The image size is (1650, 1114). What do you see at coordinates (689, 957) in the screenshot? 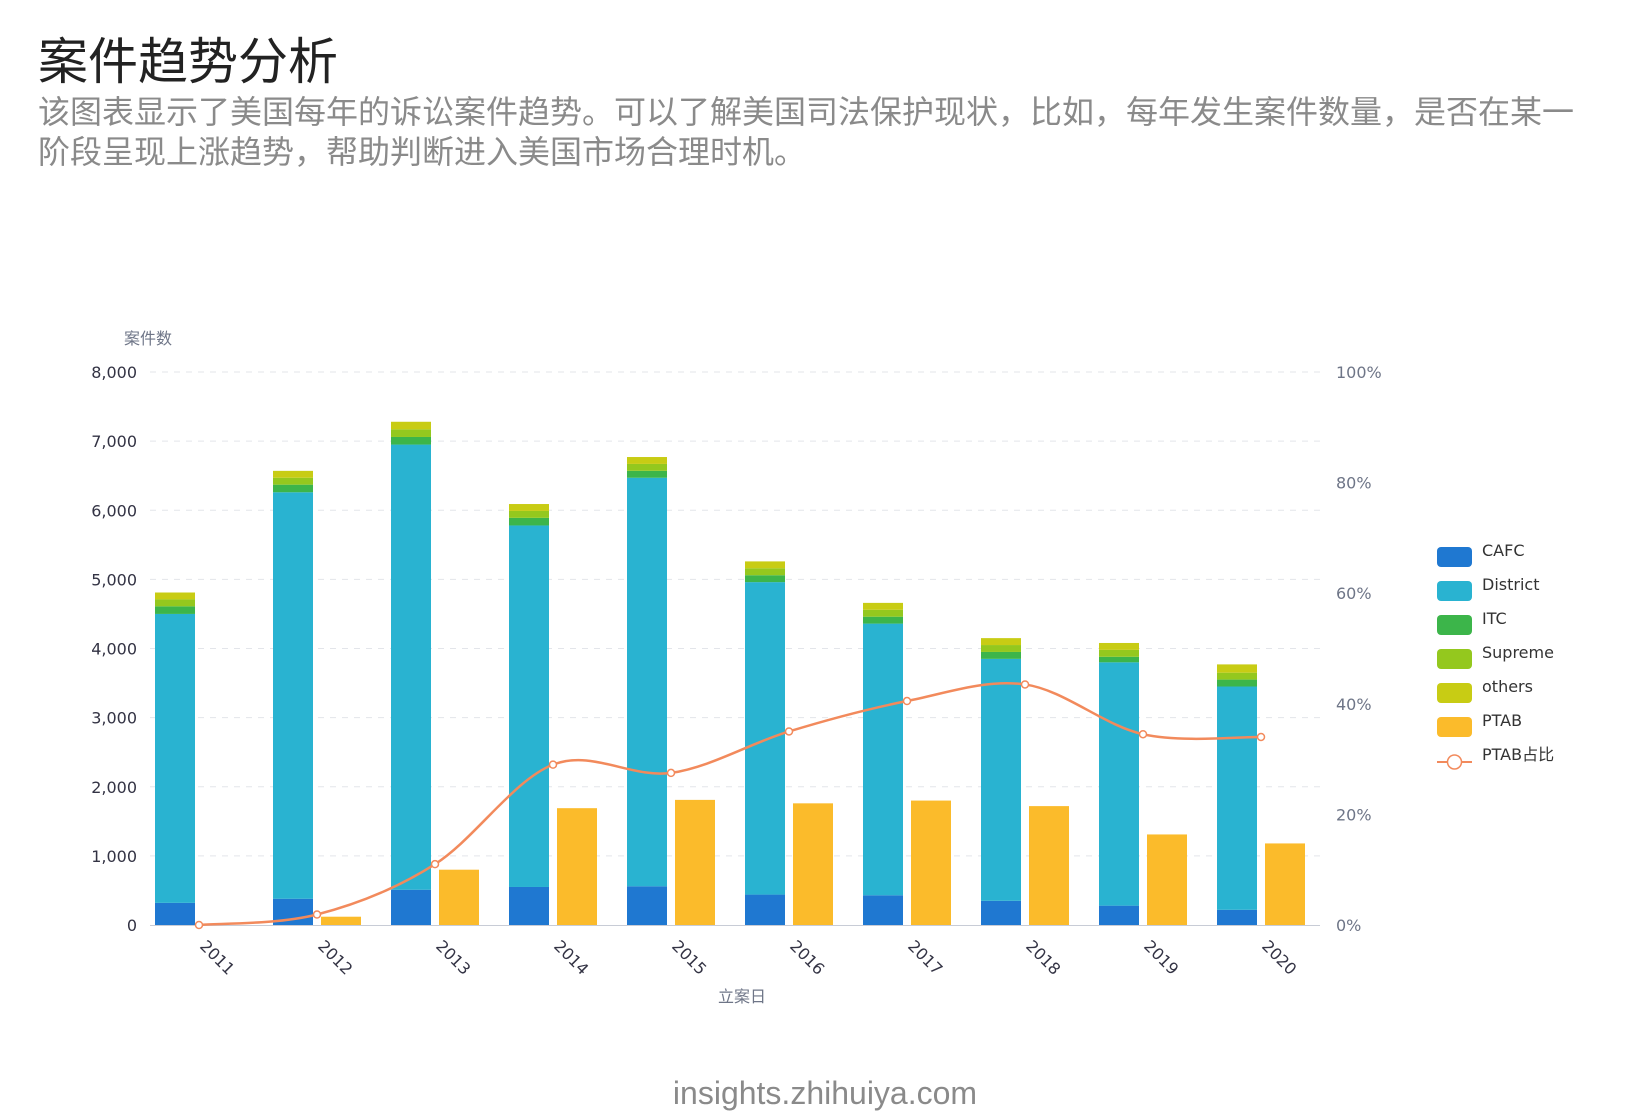
I see `x-tick-label: 2015` at bounding box center [689, 957].